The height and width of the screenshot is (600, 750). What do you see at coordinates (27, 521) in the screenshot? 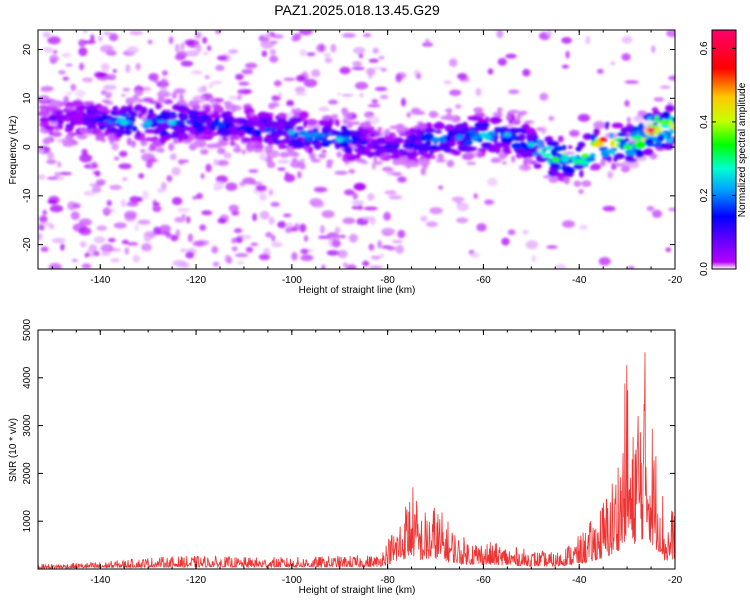
I see `y-tick-label: 1000` at bounding box center [27, 521].